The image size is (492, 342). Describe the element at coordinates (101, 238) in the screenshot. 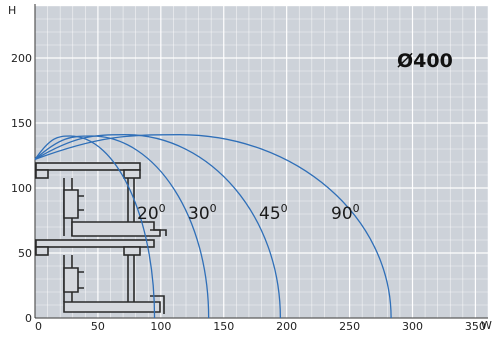

I see `window-profile-drawing` at that location.